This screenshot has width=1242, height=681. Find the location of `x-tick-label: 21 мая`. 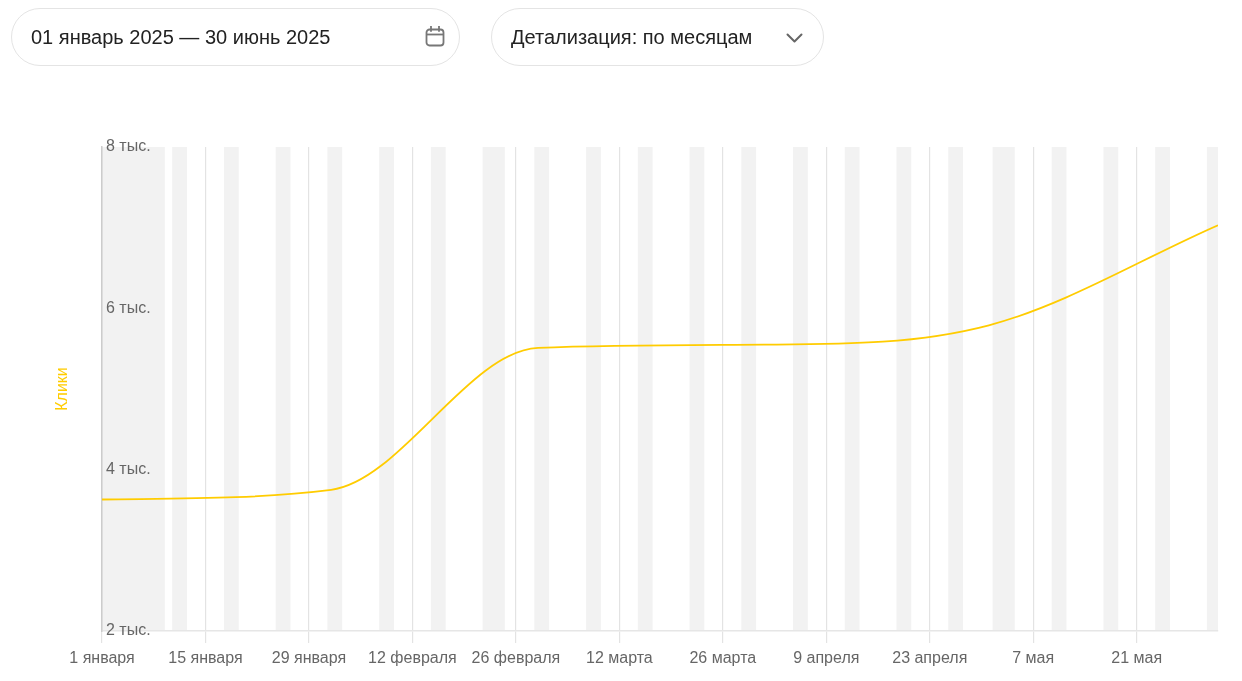

x-tick-label: 21 мая is located at coordinates (1137, 658).